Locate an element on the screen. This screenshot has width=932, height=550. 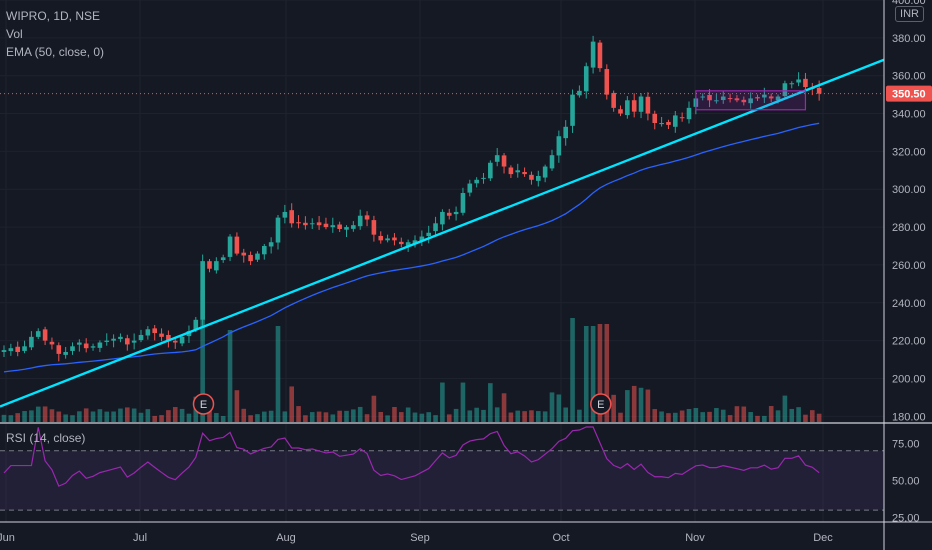
y-tick-label: 320.00 is located at coordinates (909, 152).